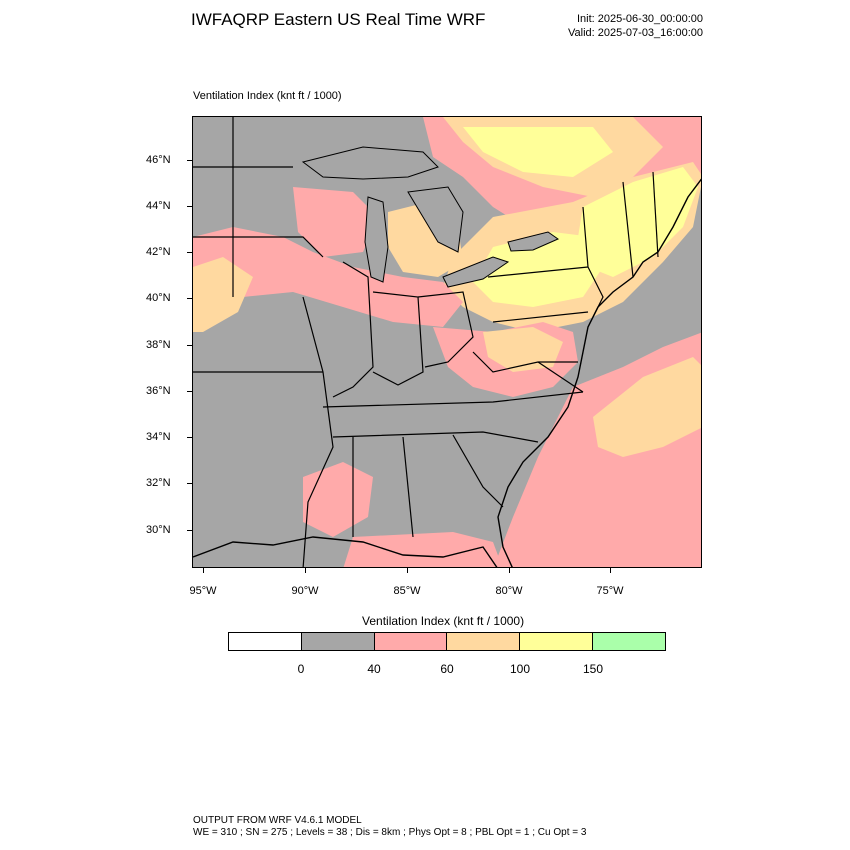  I want to click on gulf-coastline, so click(345, 551).